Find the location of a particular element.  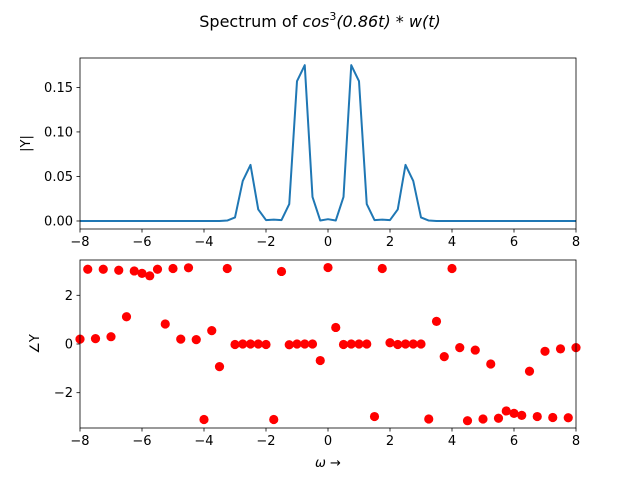

magnitude-xtick-label: 6 is located at coordinates (514, 242).